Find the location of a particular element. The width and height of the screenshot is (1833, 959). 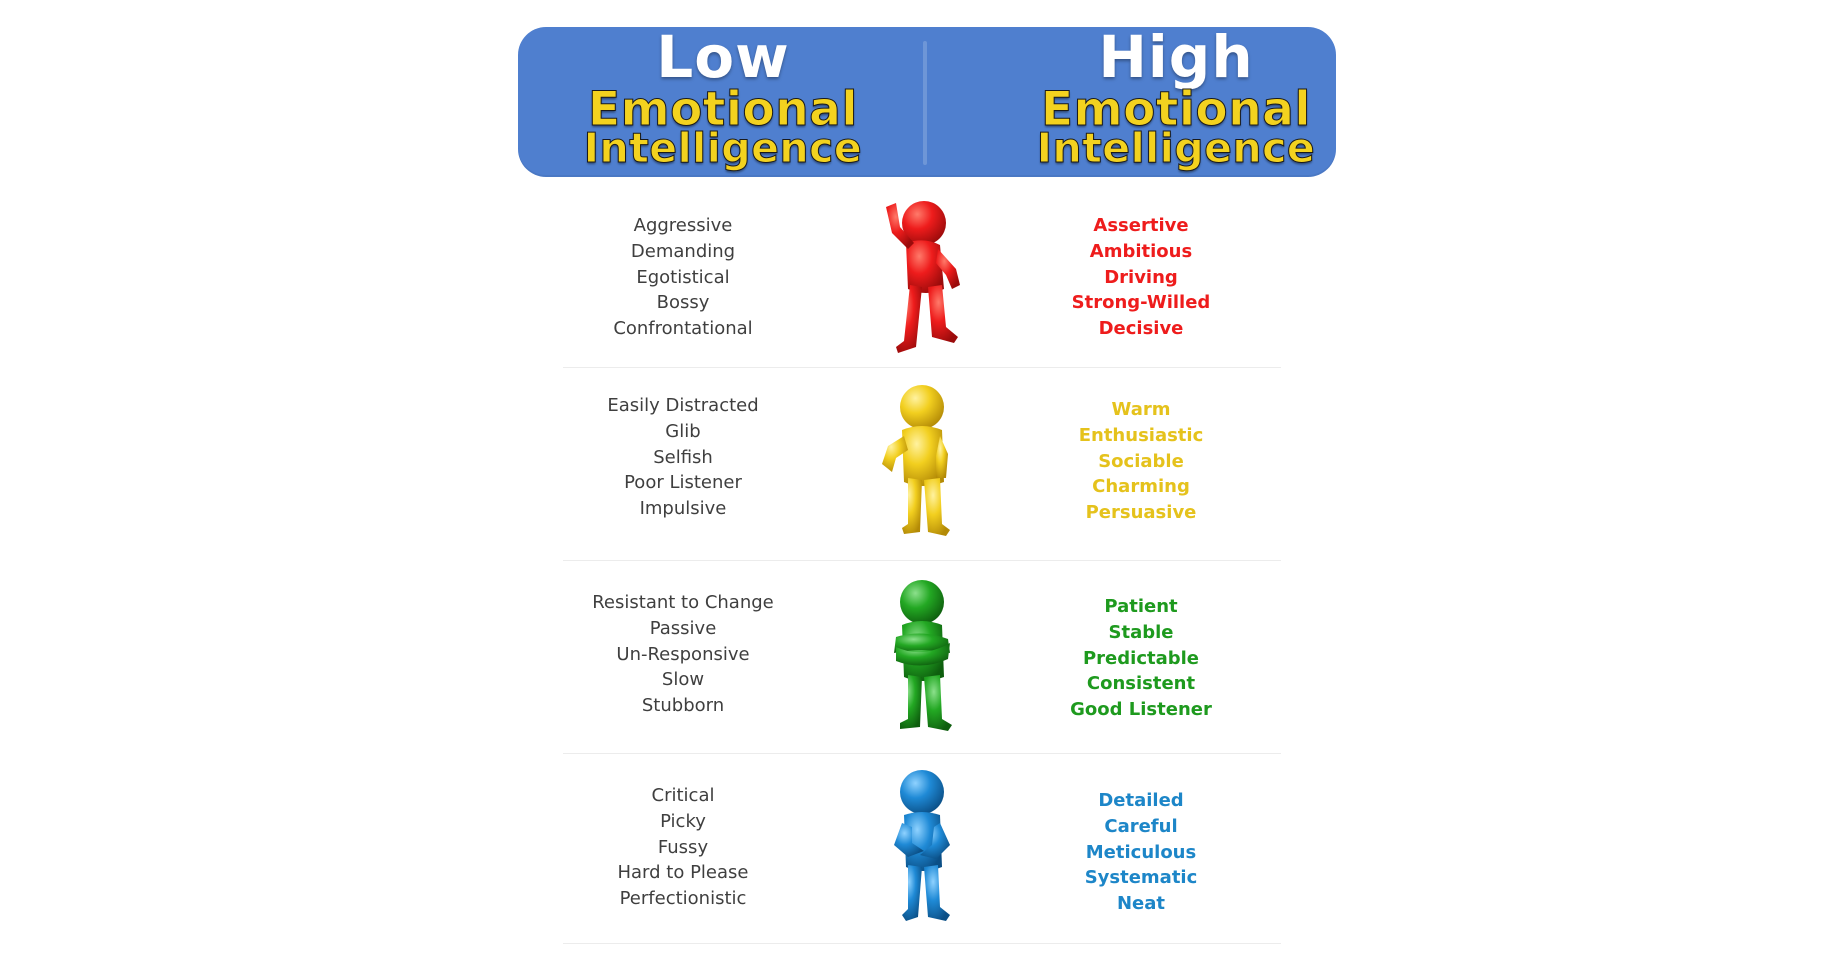

high-trait: Careful is located at coordinates (1141, 826).